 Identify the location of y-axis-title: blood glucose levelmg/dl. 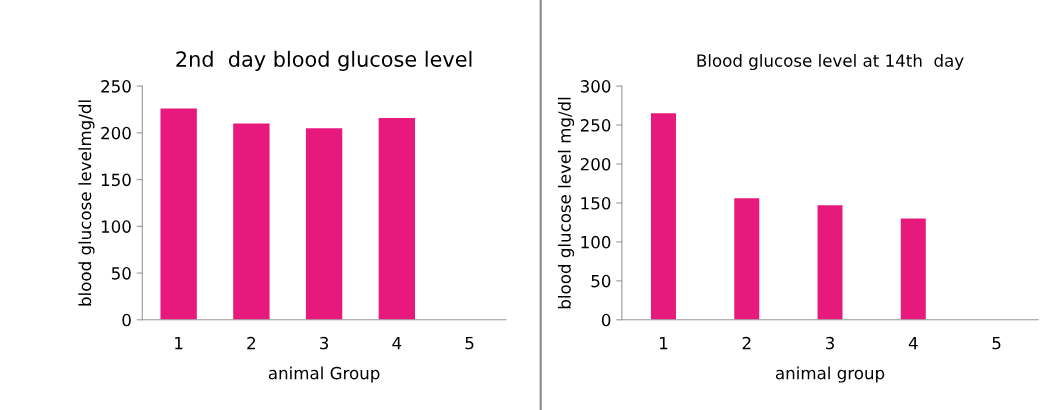
(86, 203).